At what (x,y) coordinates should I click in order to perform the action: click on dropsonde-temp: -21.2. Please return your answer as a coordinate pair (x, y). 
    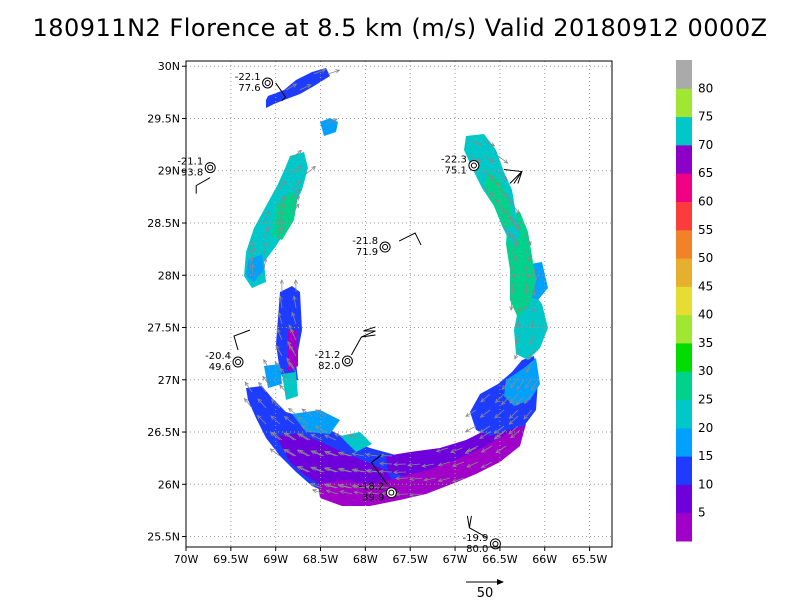
    Looking at the image, I should click on (328, 355).